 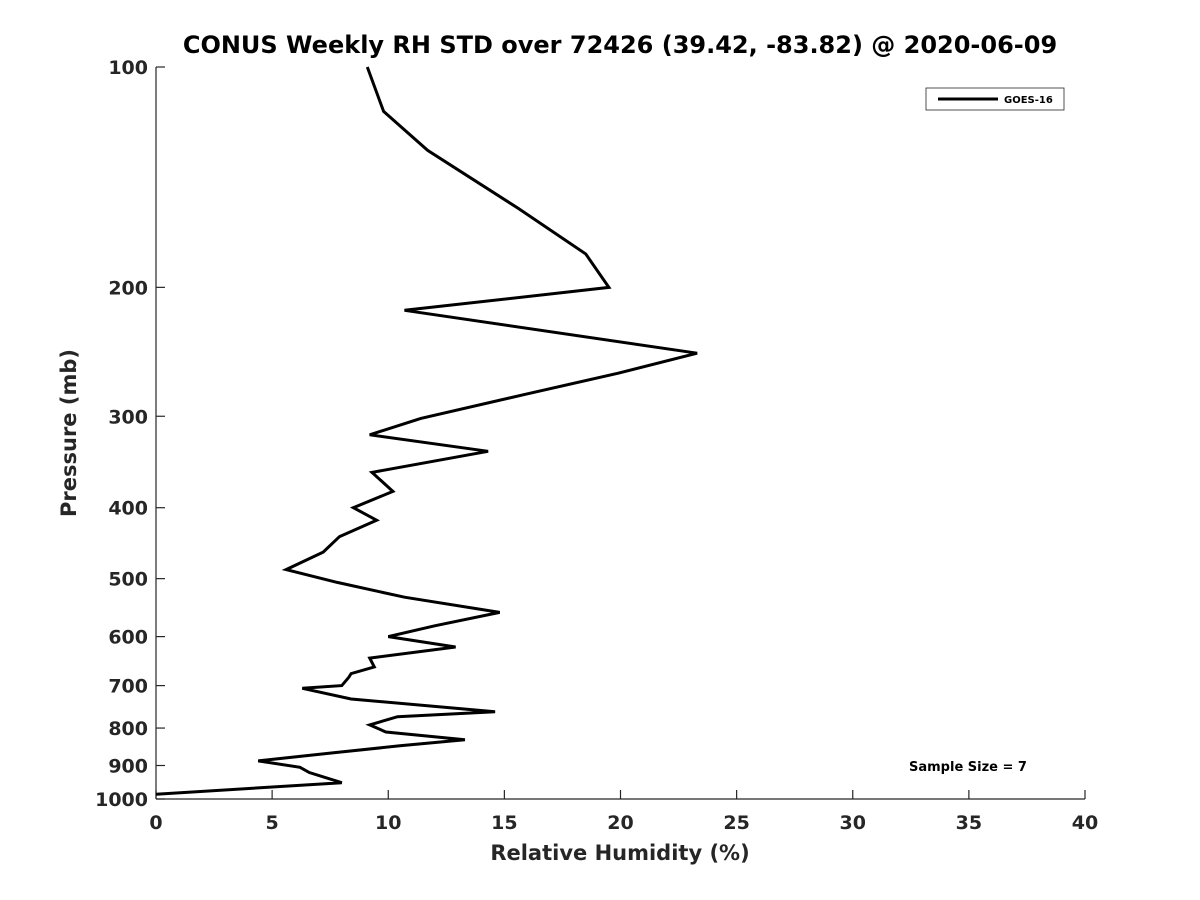 I want to click on y-axis-ticks: 100 200 300 400 500 600 700 800 900 1000, so click(x=130, y=434).